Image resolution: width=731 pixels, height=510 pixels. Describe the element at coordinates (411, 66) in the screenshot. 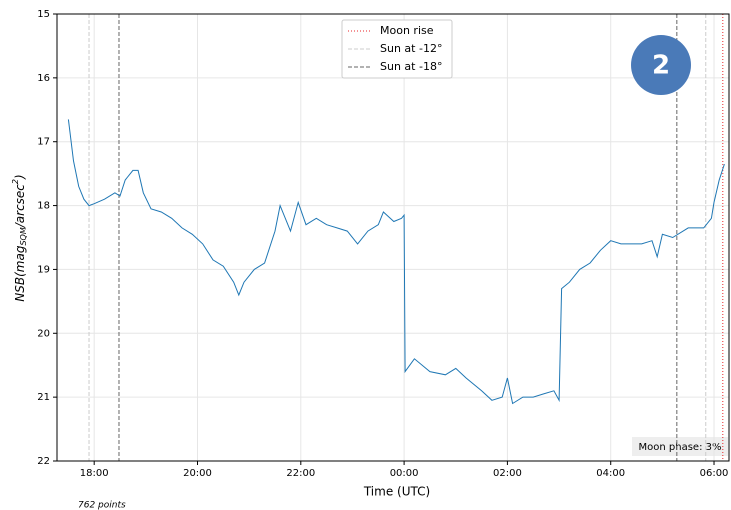

I see `legend-label: Sun at -18°` at that location.